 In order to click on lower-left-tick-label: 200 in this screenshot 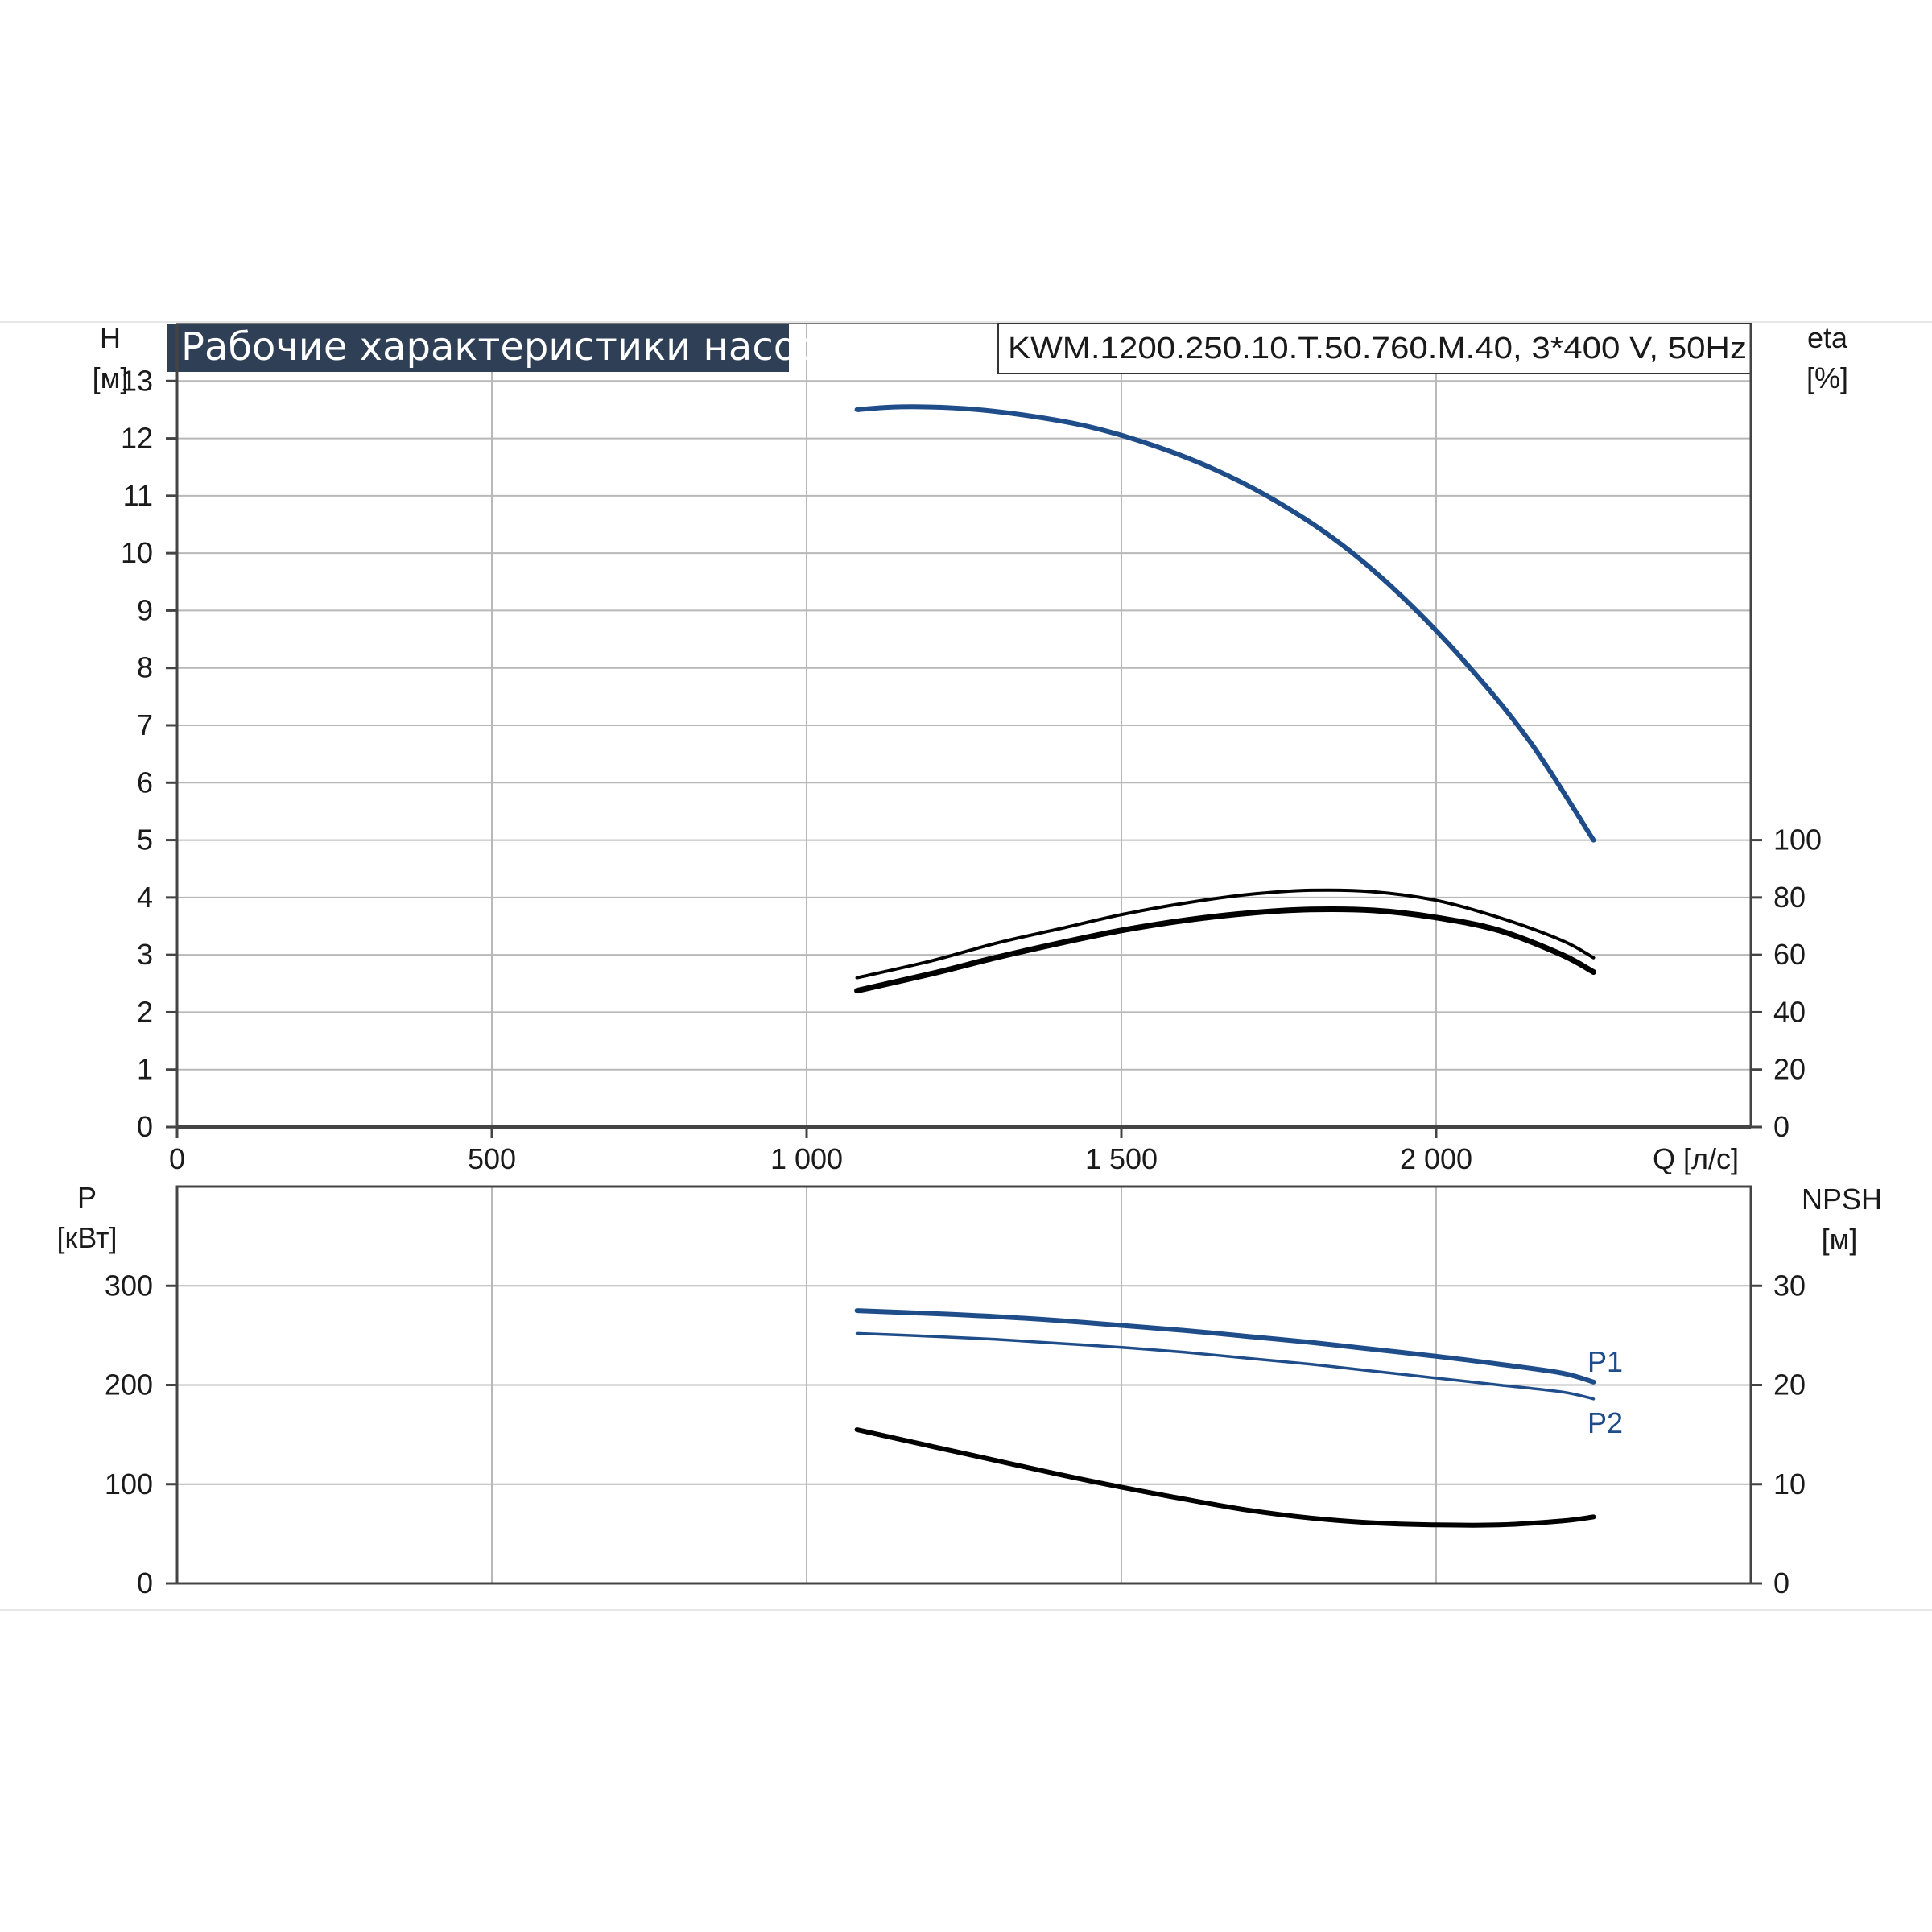, I will do `click(129, 1385)`.